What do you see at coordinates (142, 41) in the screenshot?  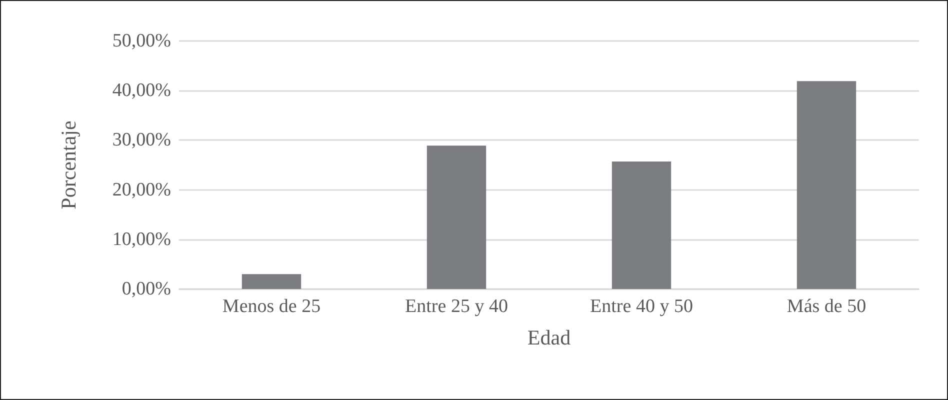 I see `y-tick-label: 50,00%` at bounding box center [142, 41].